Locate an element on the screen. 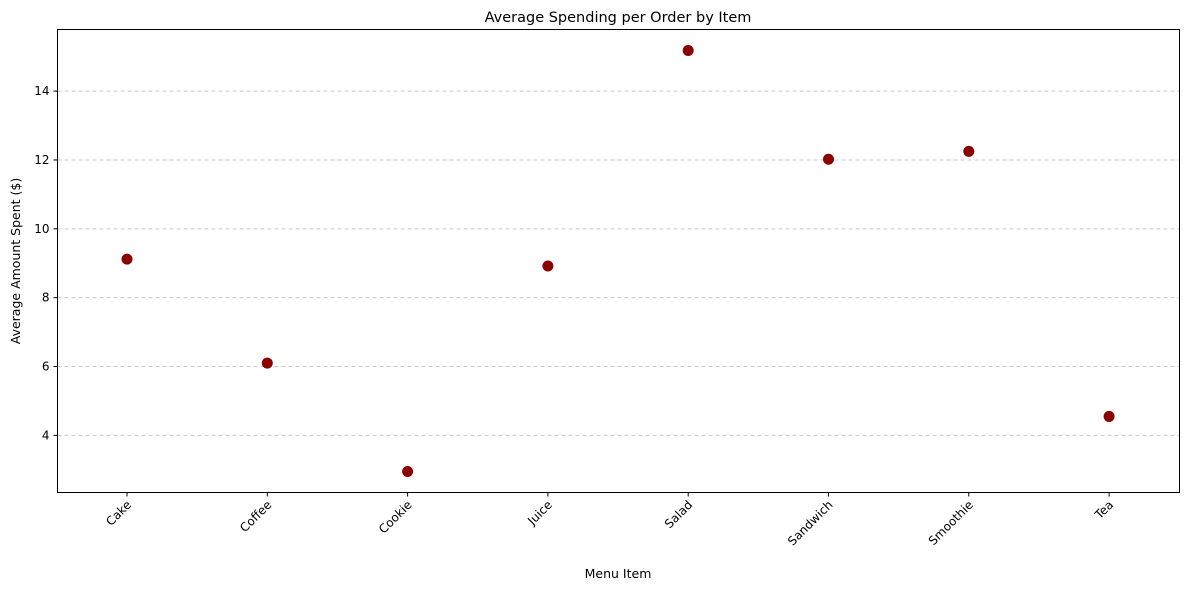 The width and height of the screenshot is (1189, 593). x-tick-label: Coffee is located at coordinates (255, 516).